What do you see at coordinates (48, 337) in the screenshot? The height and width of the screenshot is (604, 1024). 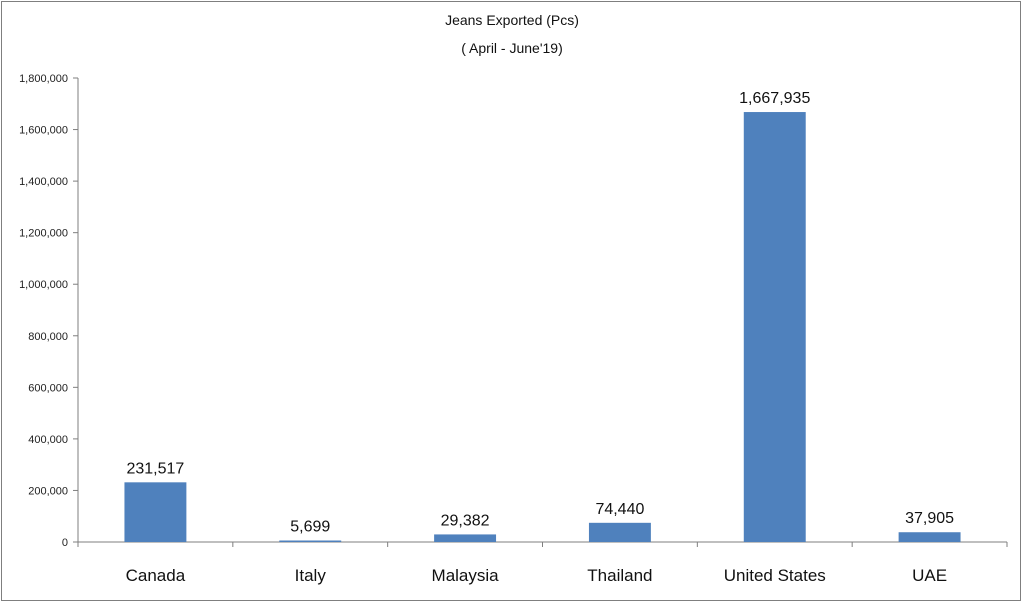 I see `y-tick-label: 800,000` at bounding box center [48, 337].